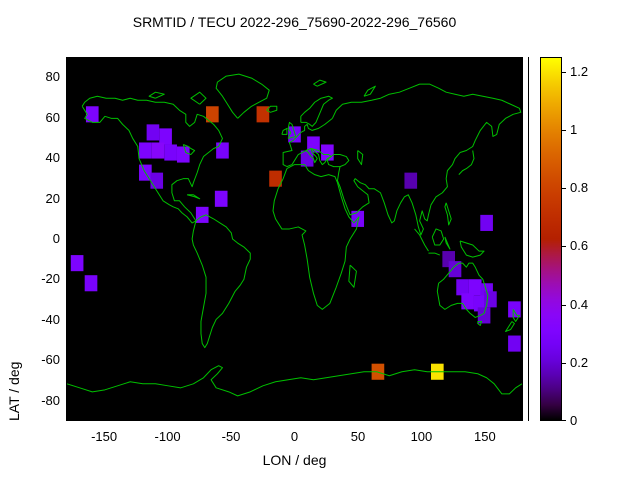 The height and width of the screenshot is (480, 640). I want to click on coastline-new_zealand_north, so click(516, 315).